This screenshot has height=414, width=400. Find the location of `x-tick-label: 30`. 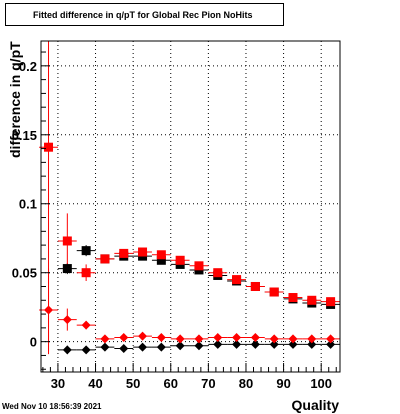

x-tick-label: 30 is located at coordinates (58, 383).